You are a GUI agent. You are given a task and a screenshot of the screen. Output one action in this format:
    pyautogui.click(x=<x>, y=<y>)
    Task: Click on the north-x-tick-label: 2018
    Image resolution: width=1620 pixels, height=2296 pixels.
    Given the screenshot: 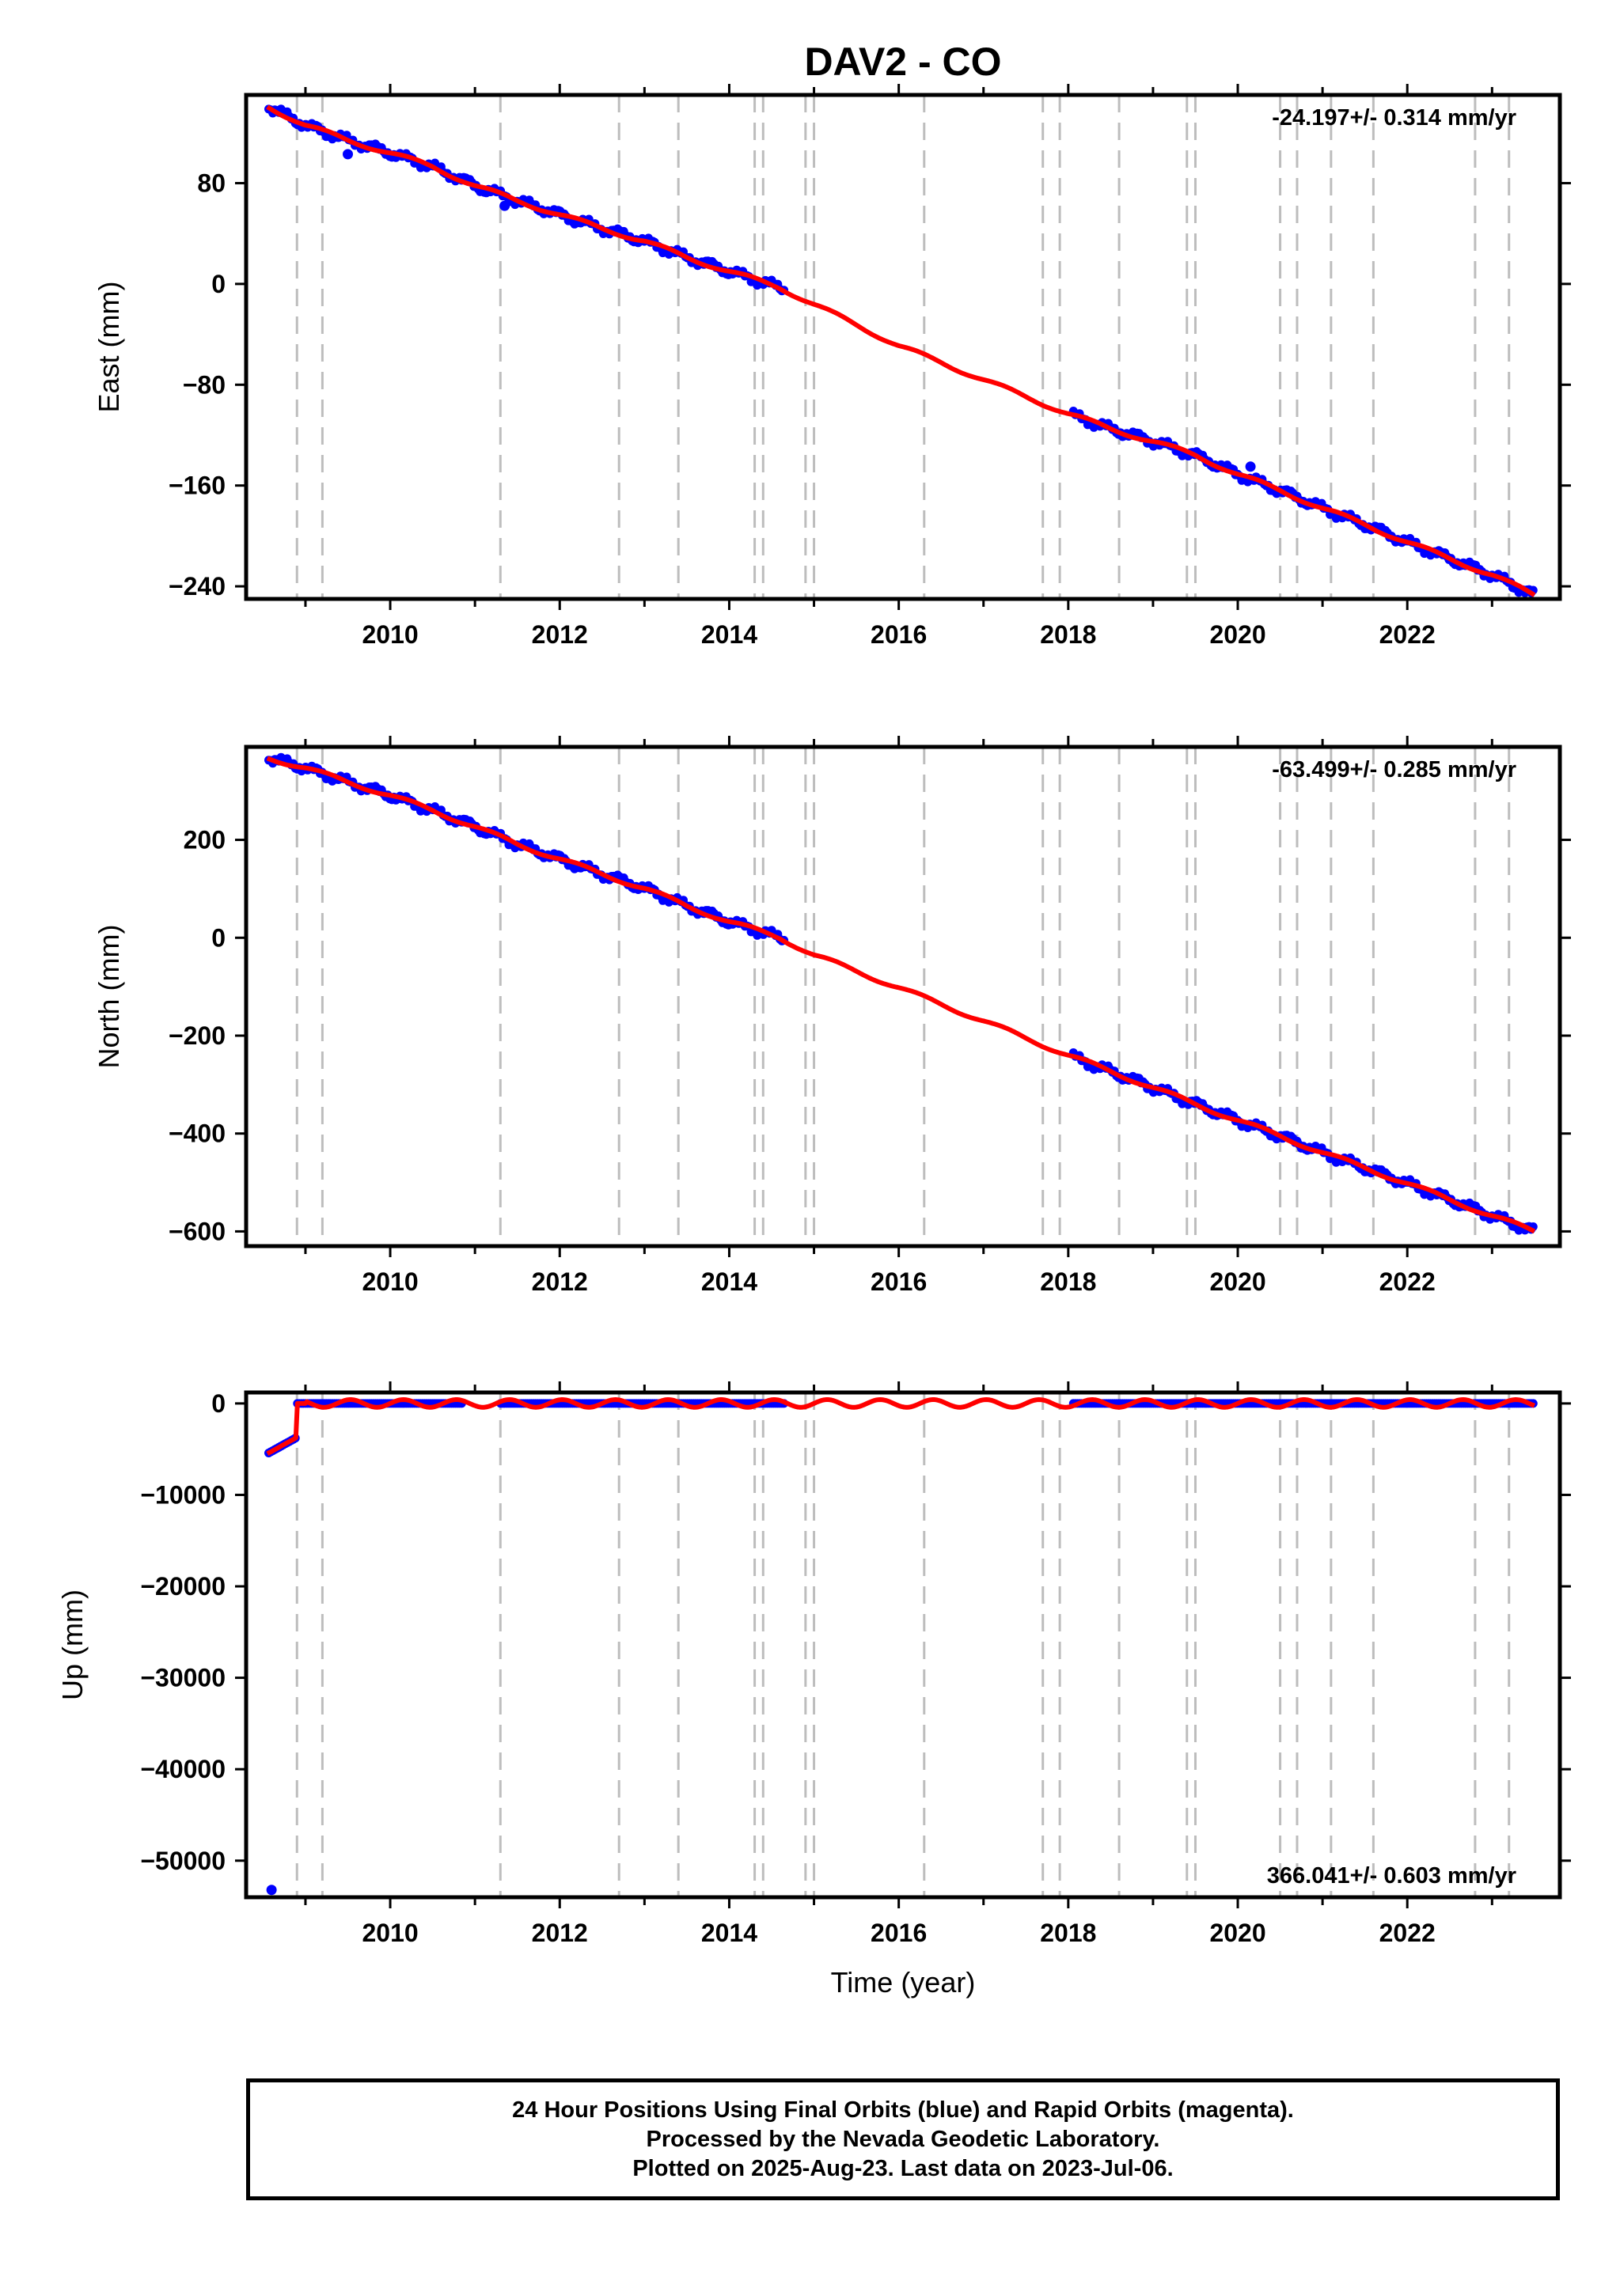 What is the action you would take?
    pyautogui.click(x=1068, y=1281)
    